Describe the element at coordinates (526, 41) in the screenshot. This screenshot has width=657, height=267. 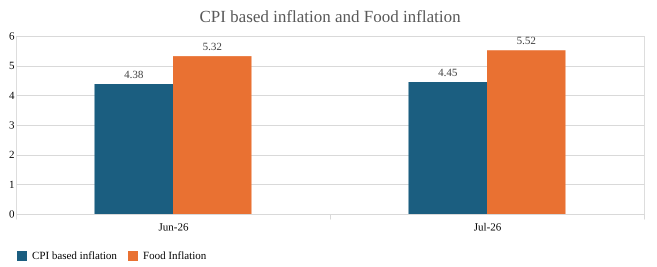
I see `data-label: 5.52` at that location.